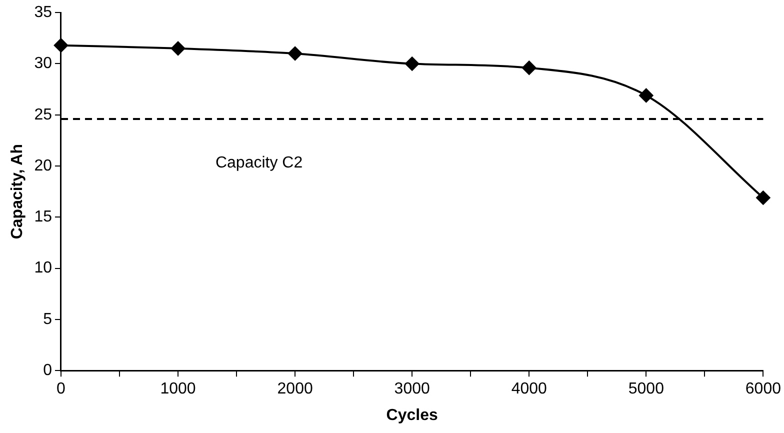 This screenshot has height=433, width=784. I want to click on x-tick-label: 0, so click(61, 389).